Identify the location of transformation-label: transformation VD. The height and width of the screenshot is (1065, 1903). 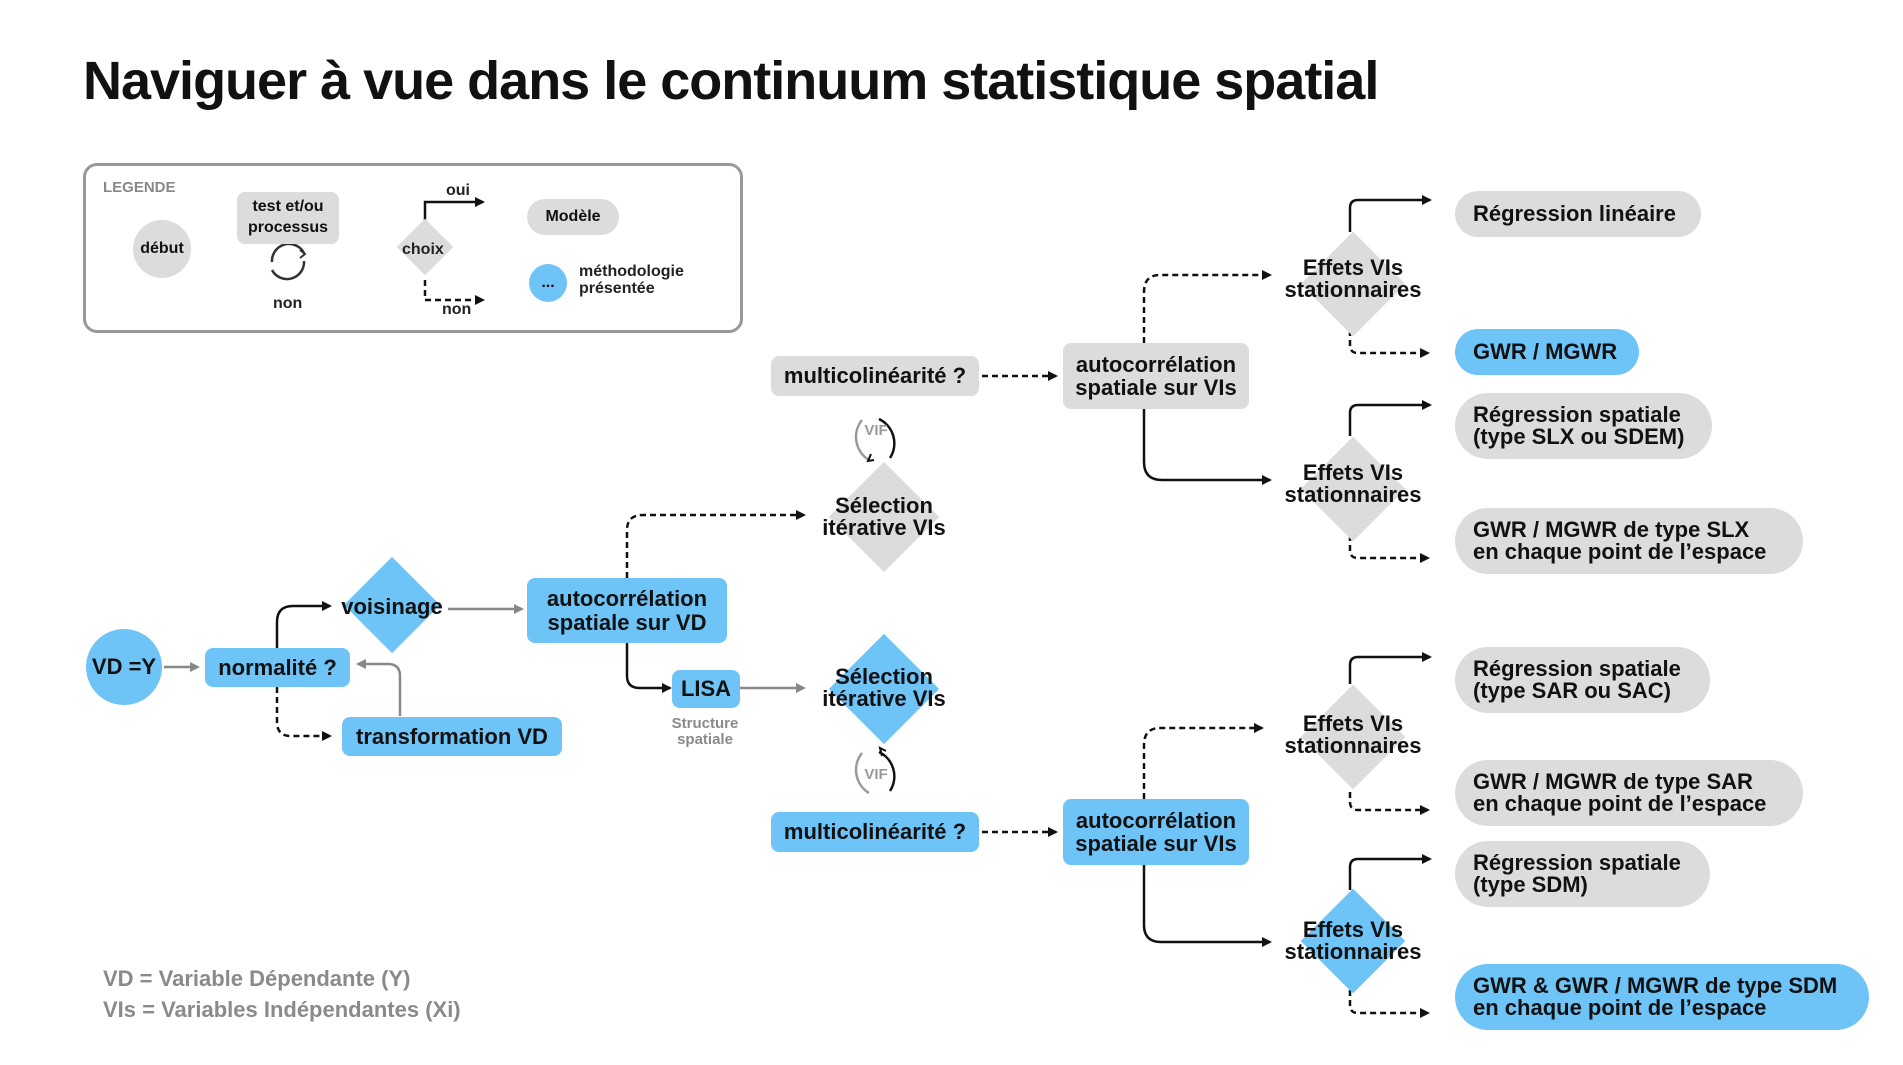
(452, 736).